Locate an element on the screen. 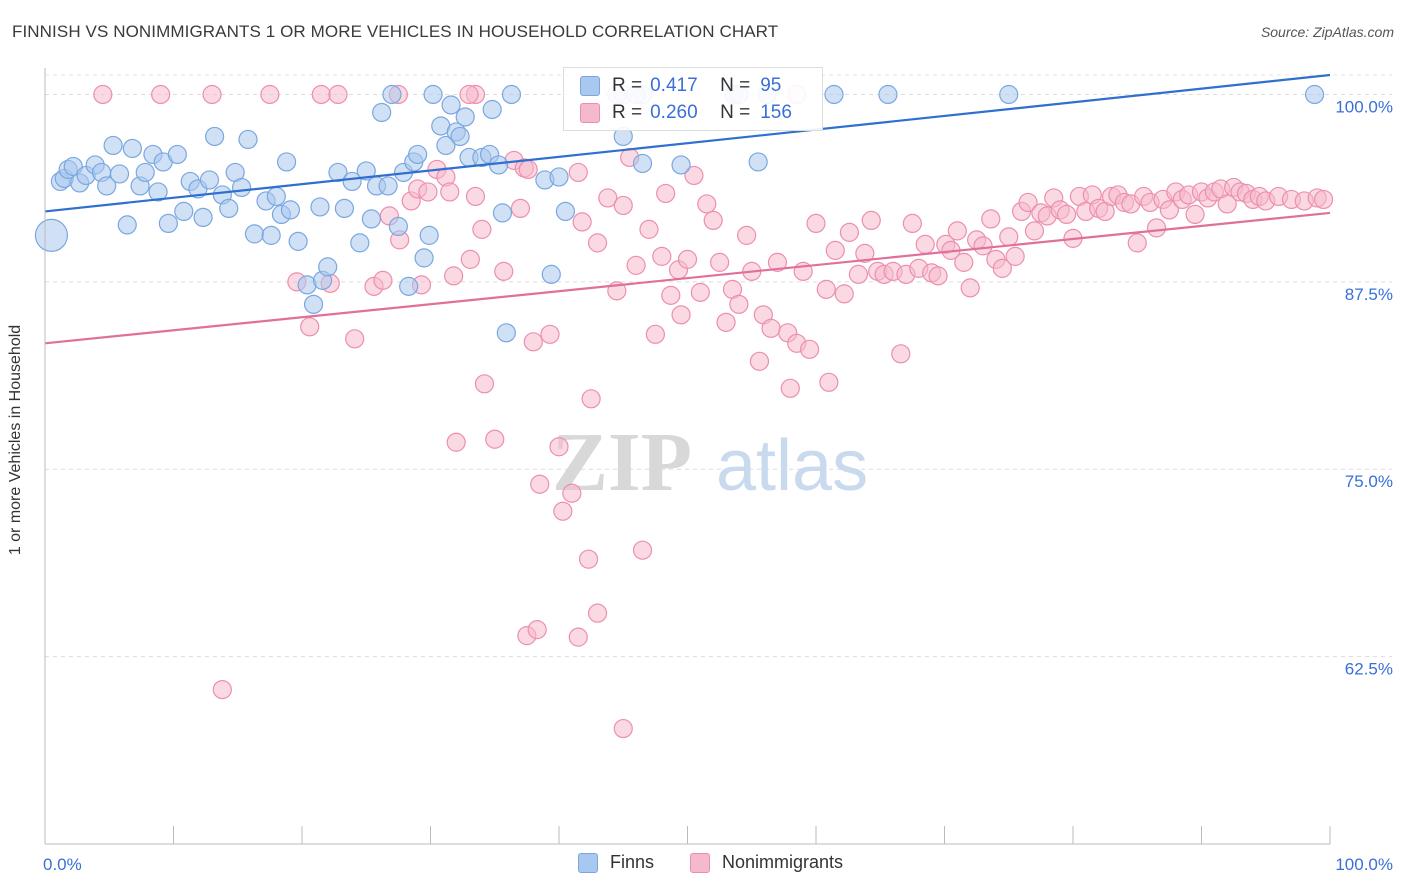  legend-row-nonimmigrants: R = 0.260 N = 156 is located at coordinates (686, 113).